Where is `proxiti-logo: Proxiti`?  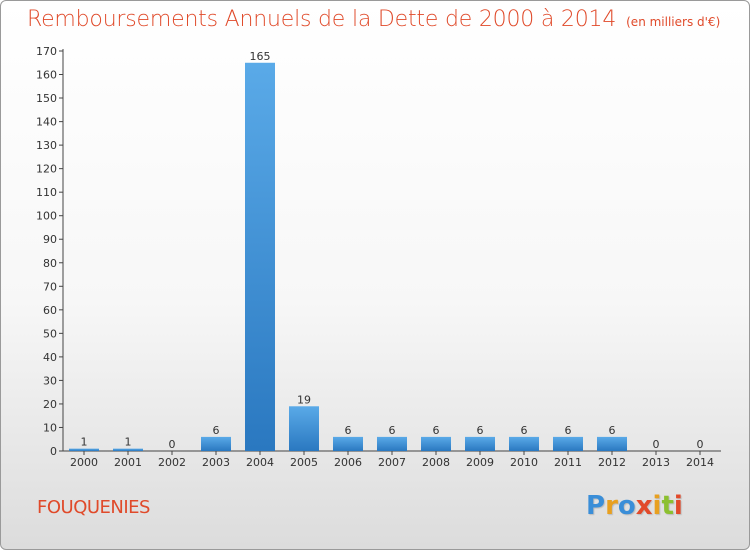
proxiti-logo: Proxiti is located at coordinates (634, 506).